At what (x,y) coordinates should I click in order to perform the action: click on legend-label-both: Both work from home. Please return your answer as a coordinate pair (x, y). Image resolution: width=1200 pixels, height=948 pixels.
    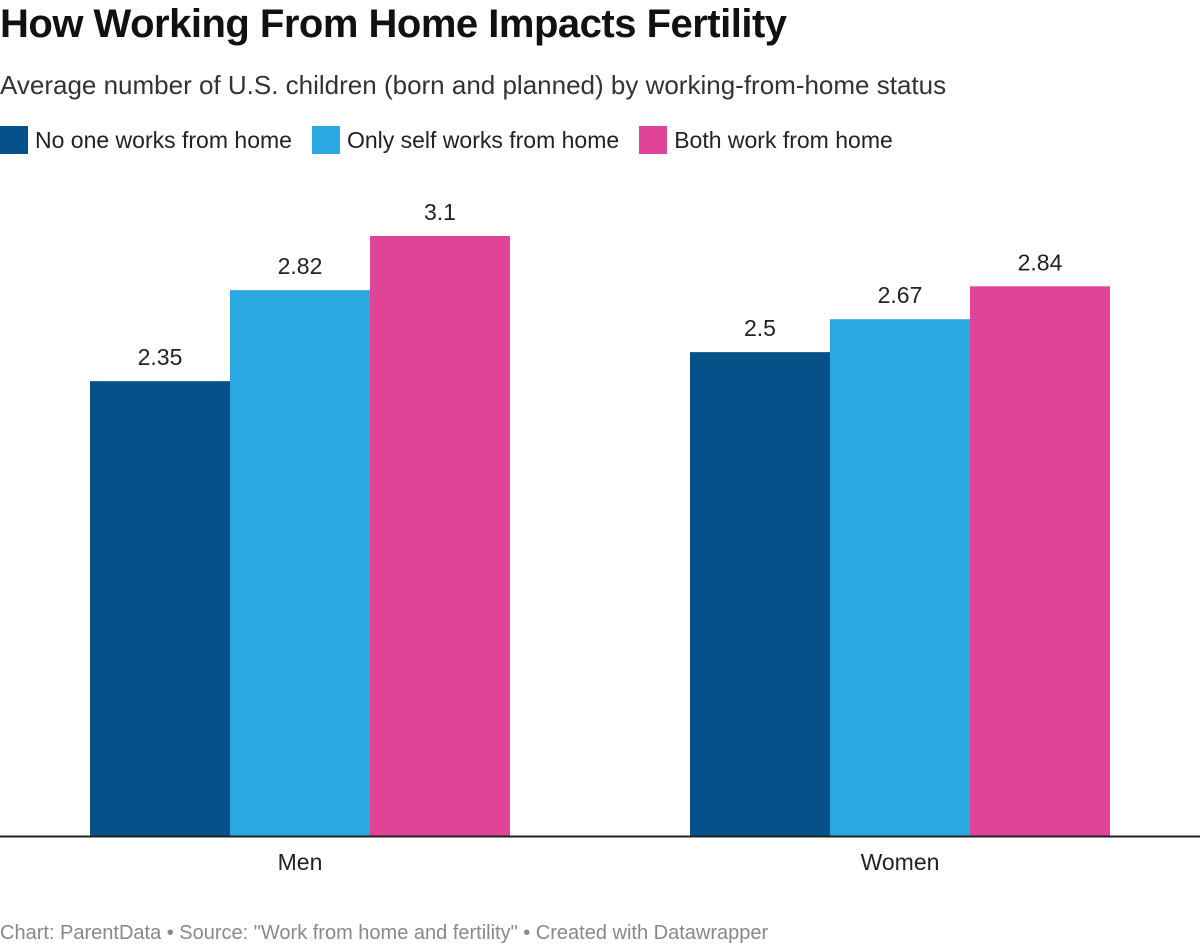
    Looking at the image, I should click on (783, 139).